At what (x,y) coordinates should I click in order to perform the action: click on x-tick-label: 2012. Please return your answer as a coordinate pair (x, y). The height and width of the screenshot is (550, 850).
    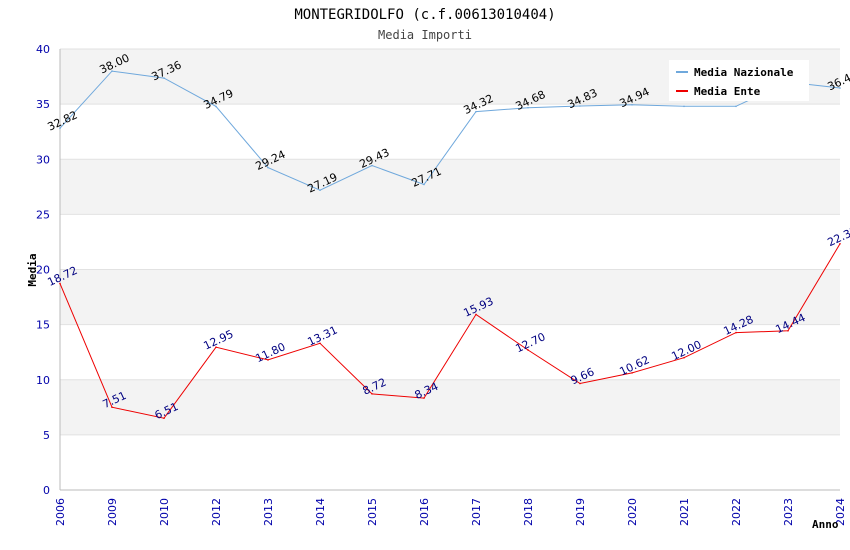
    Looking at the image, I should click on (216, 512).